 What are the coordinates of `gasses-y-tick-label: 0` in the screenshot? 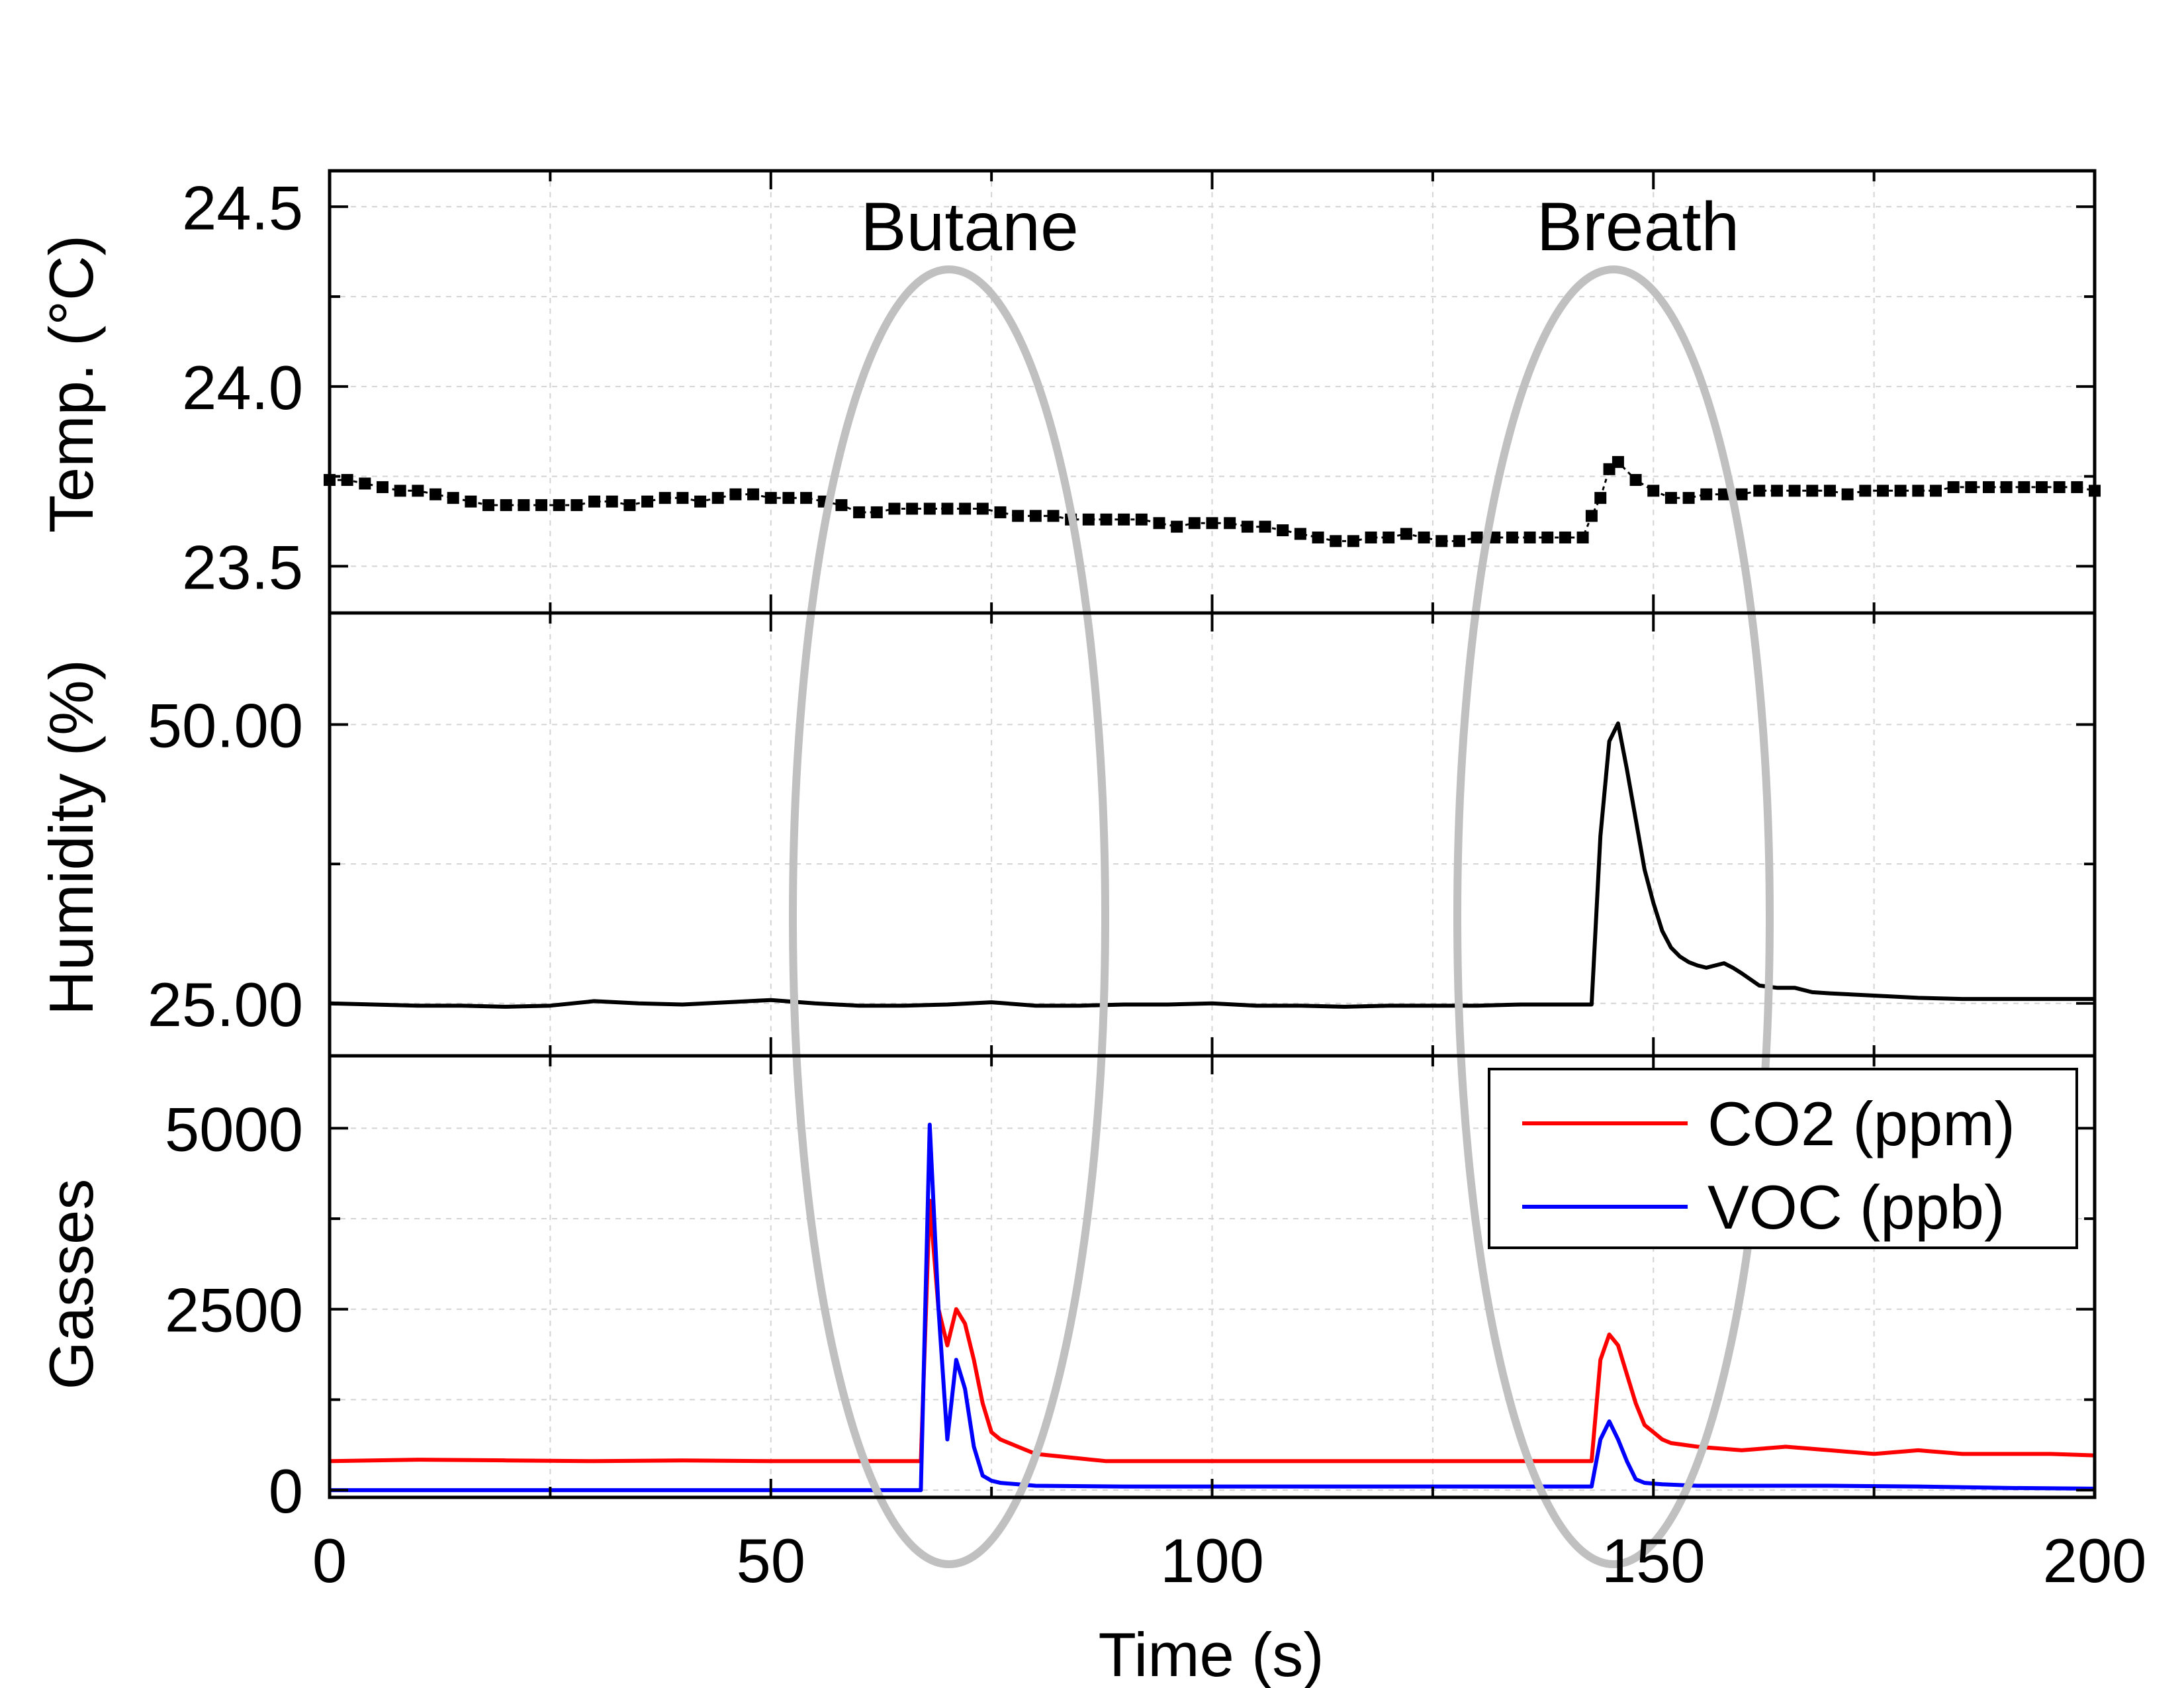 It's located at (286, 1491).